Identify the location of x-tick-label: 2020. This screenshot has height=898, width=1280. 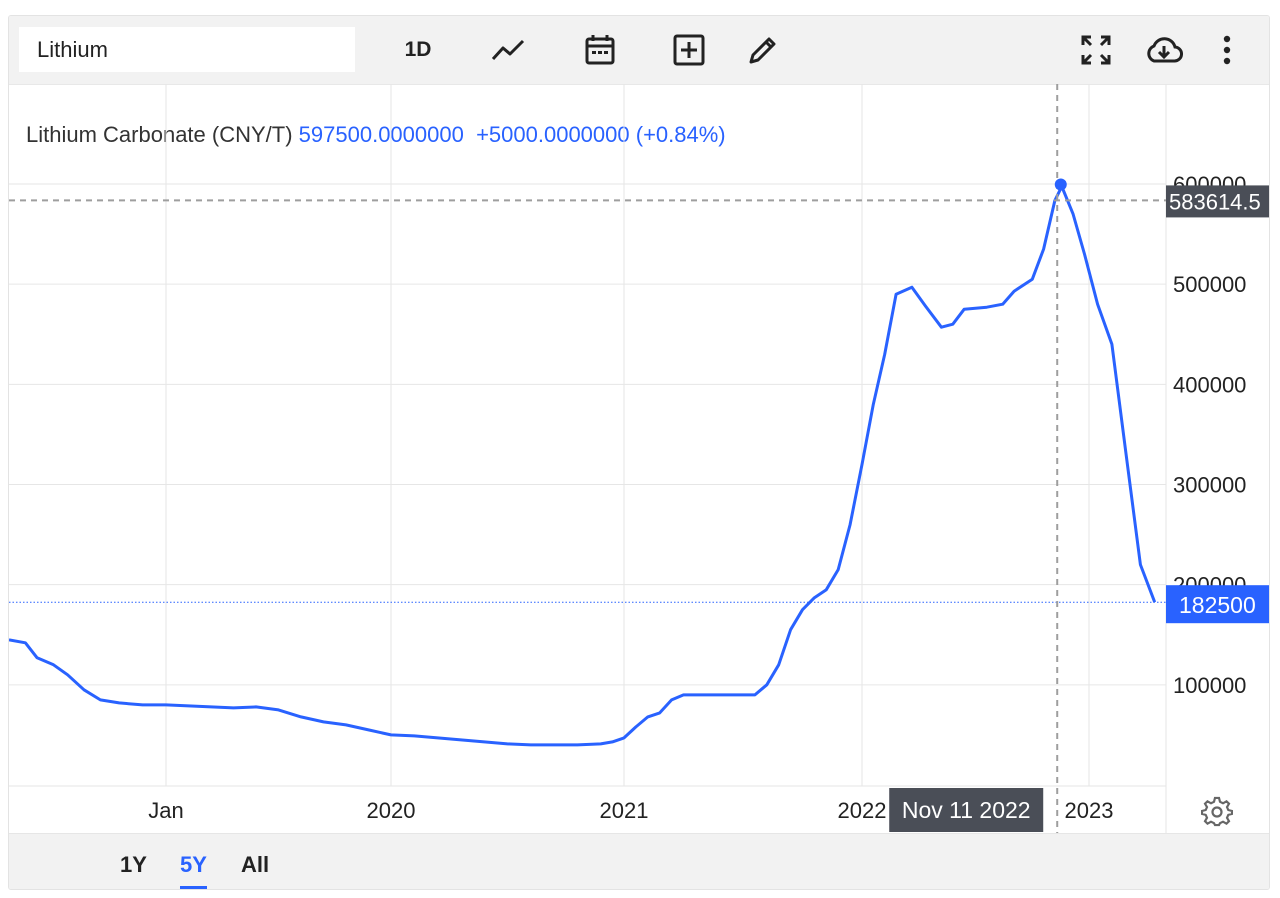
(391, 810).